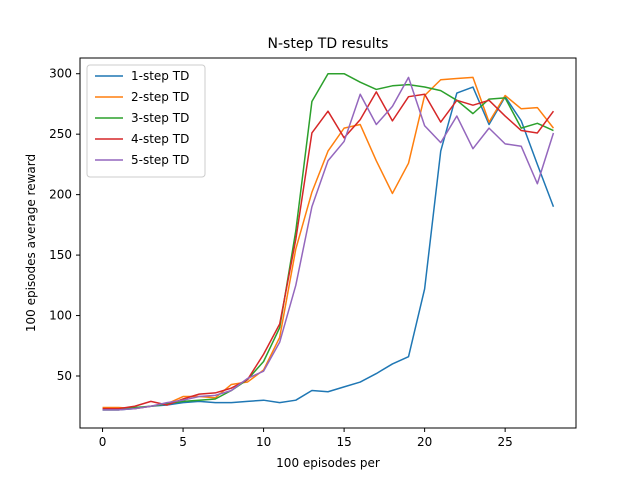  What do you see at coordinates (60, 255) in the screenshot?
I see `y-tick-label: 150` at bounding box center [60, 255].